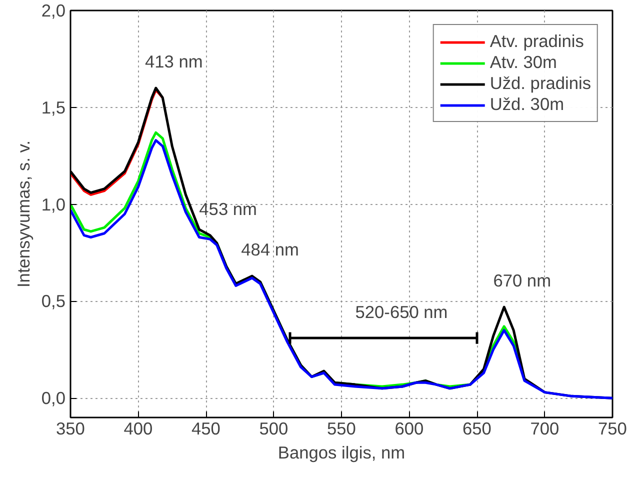  I want to click on annotation: 453 nm, so click(228, 209).